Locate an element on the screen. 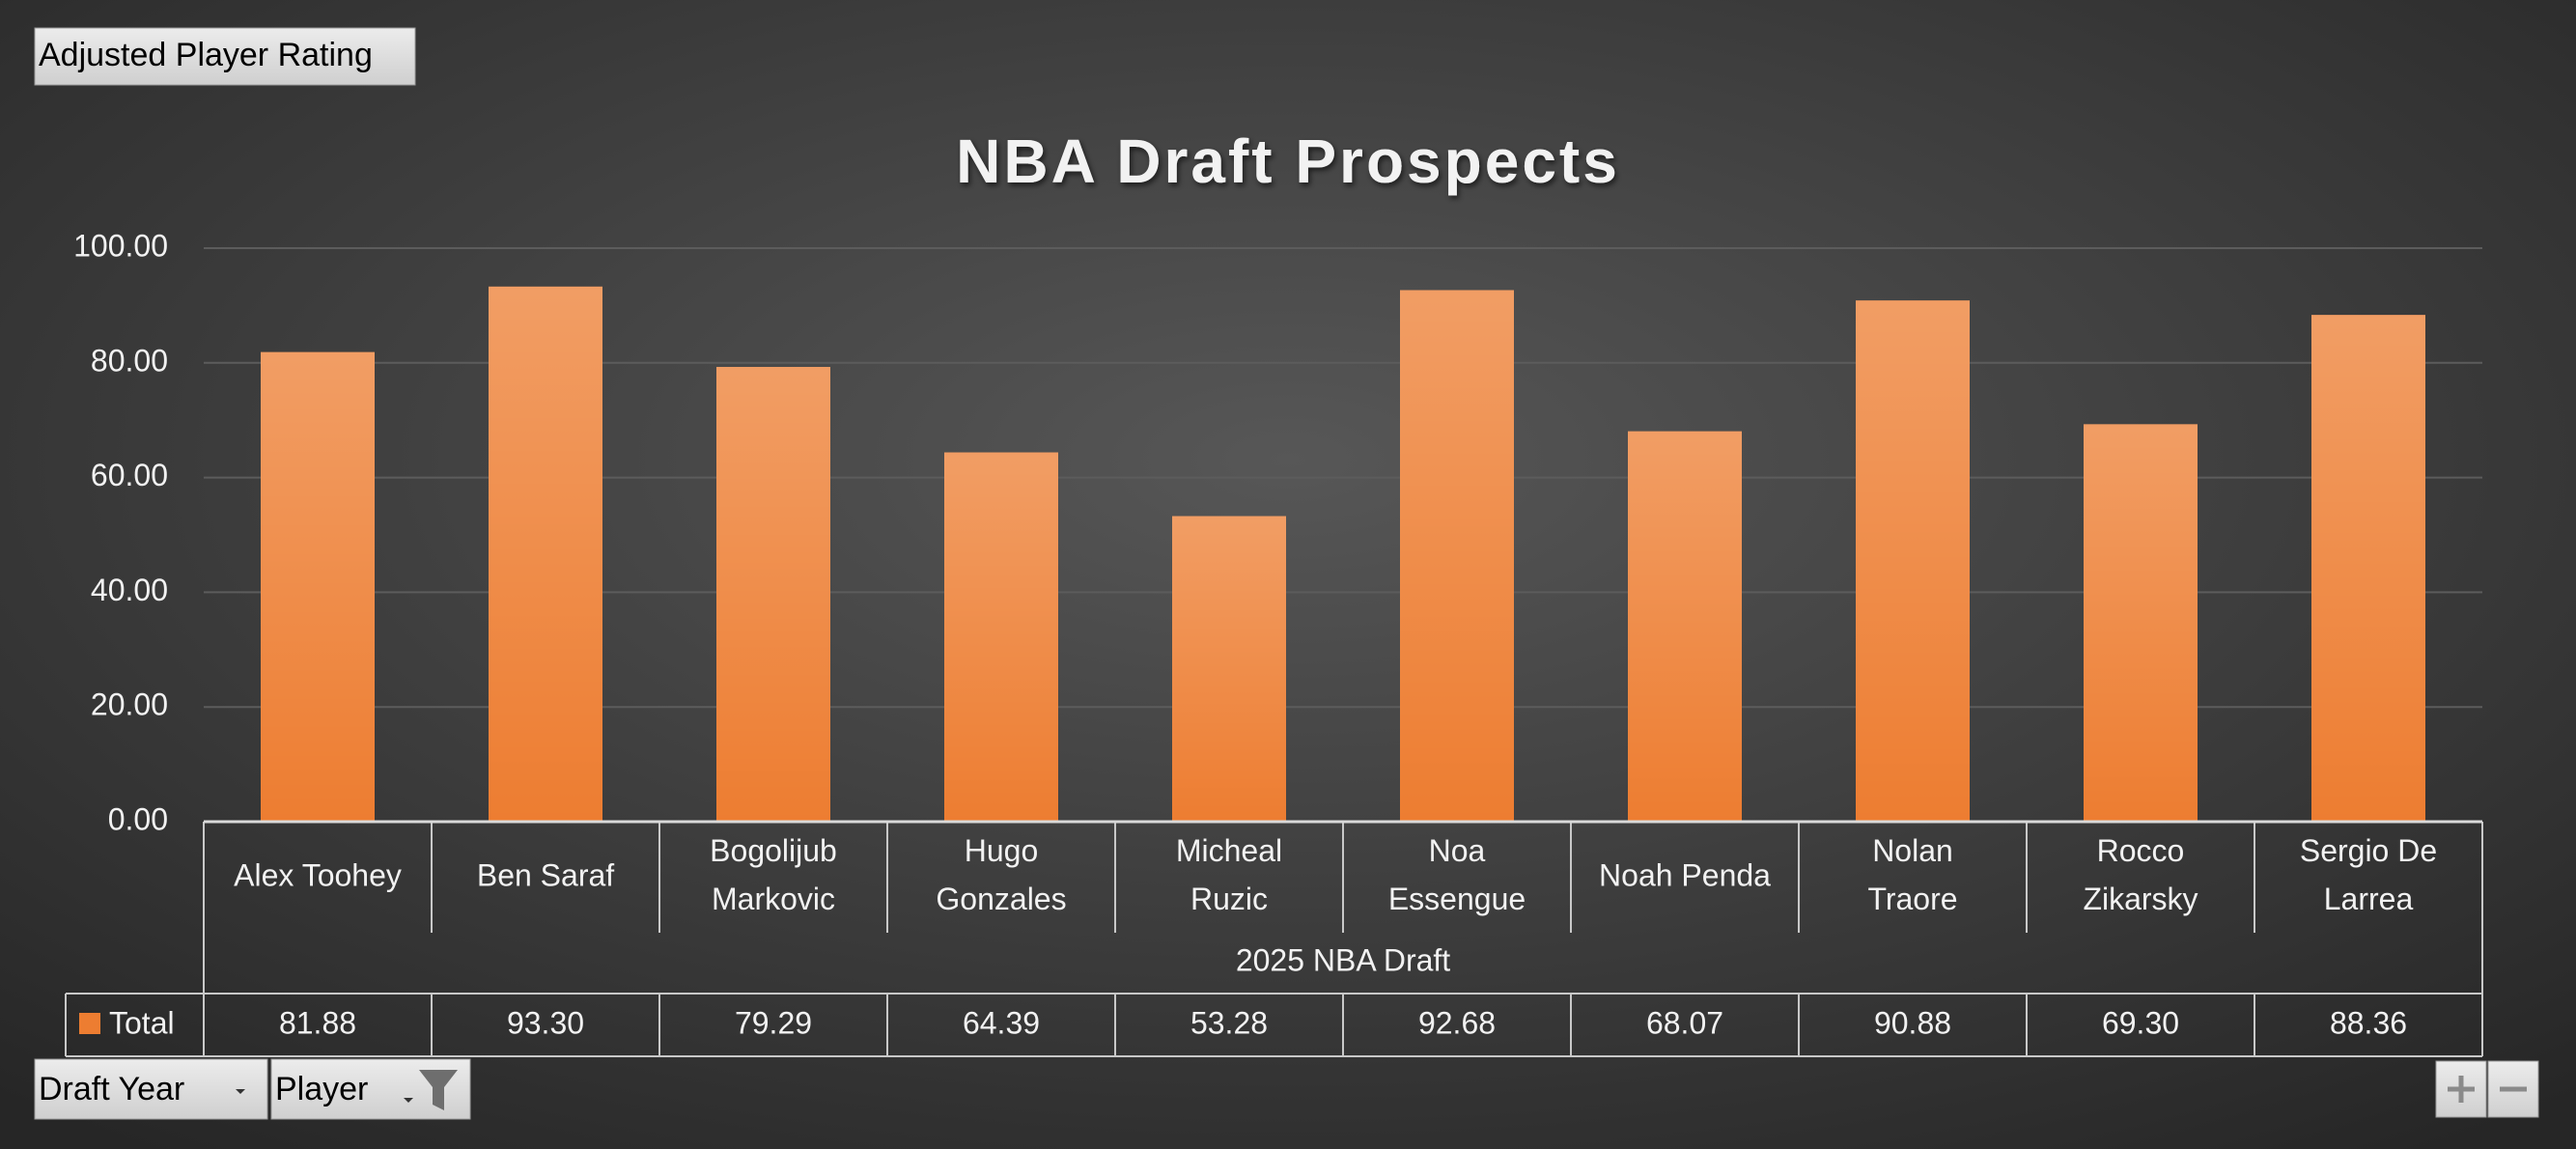  table-value: 92.68 is located at coordinates (1457, 1022).